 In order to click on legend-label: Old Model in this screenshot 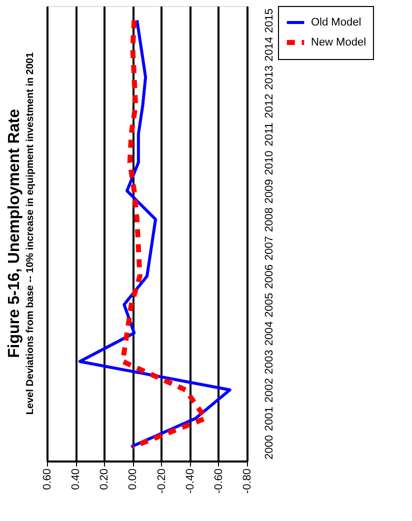, I will do `click(336, 22)`.